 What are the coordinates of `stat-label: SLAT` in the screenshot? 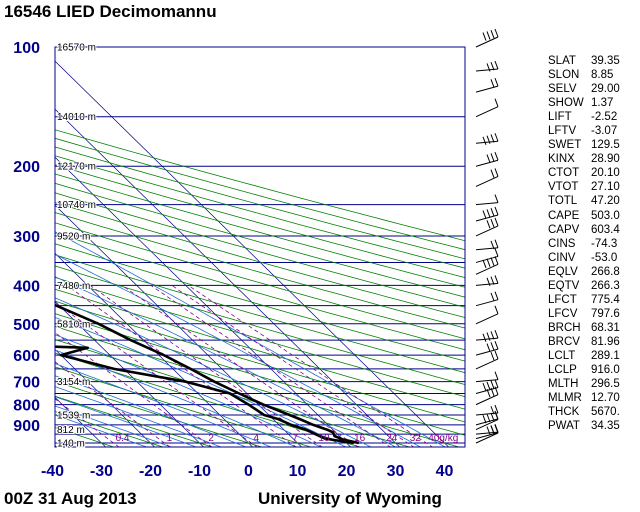 It's located at (562, 61).